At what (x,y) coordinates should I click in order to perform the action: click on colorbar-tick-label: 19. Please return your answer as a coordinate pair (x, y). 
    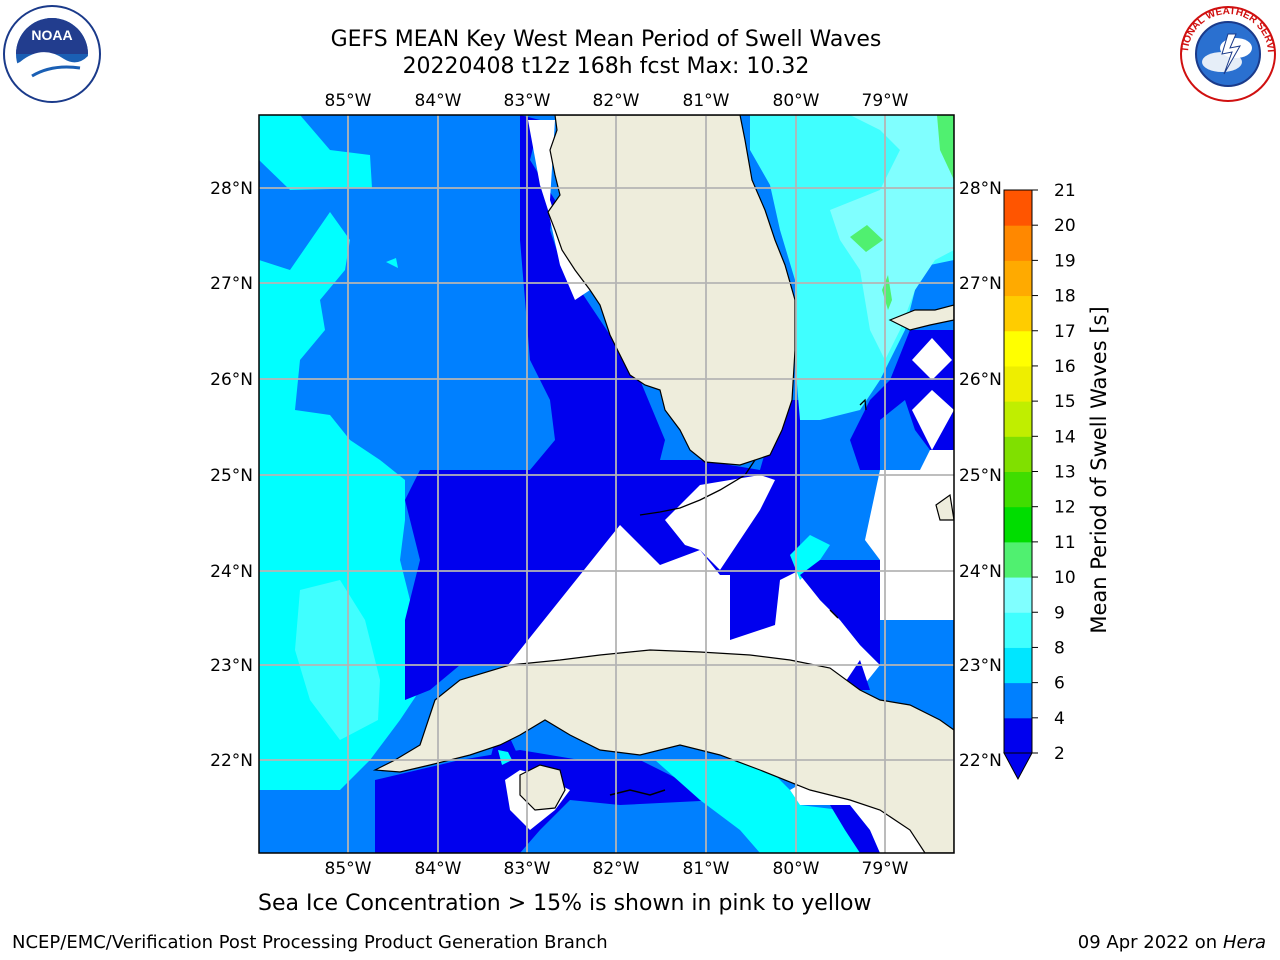
    Looking at the image, I should click on (1065, 261).